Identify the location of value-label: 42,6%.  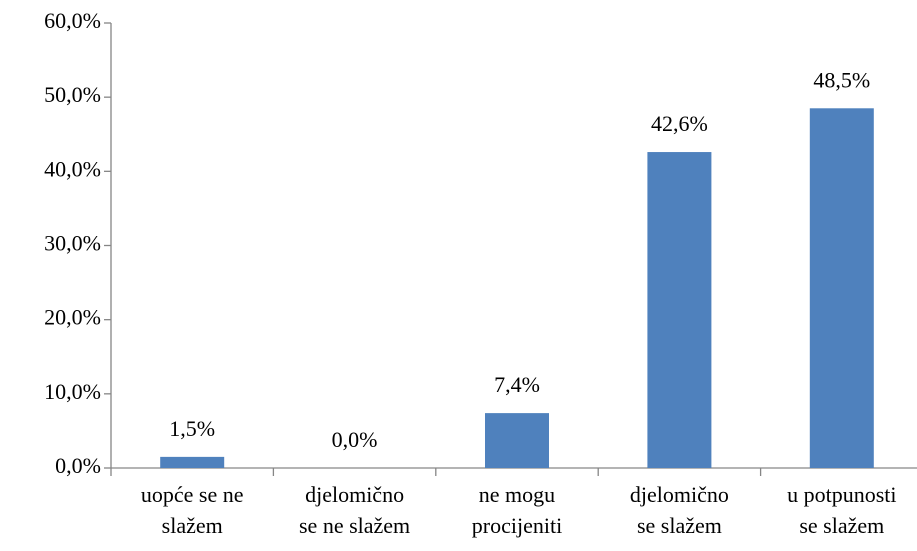
(679, 123).